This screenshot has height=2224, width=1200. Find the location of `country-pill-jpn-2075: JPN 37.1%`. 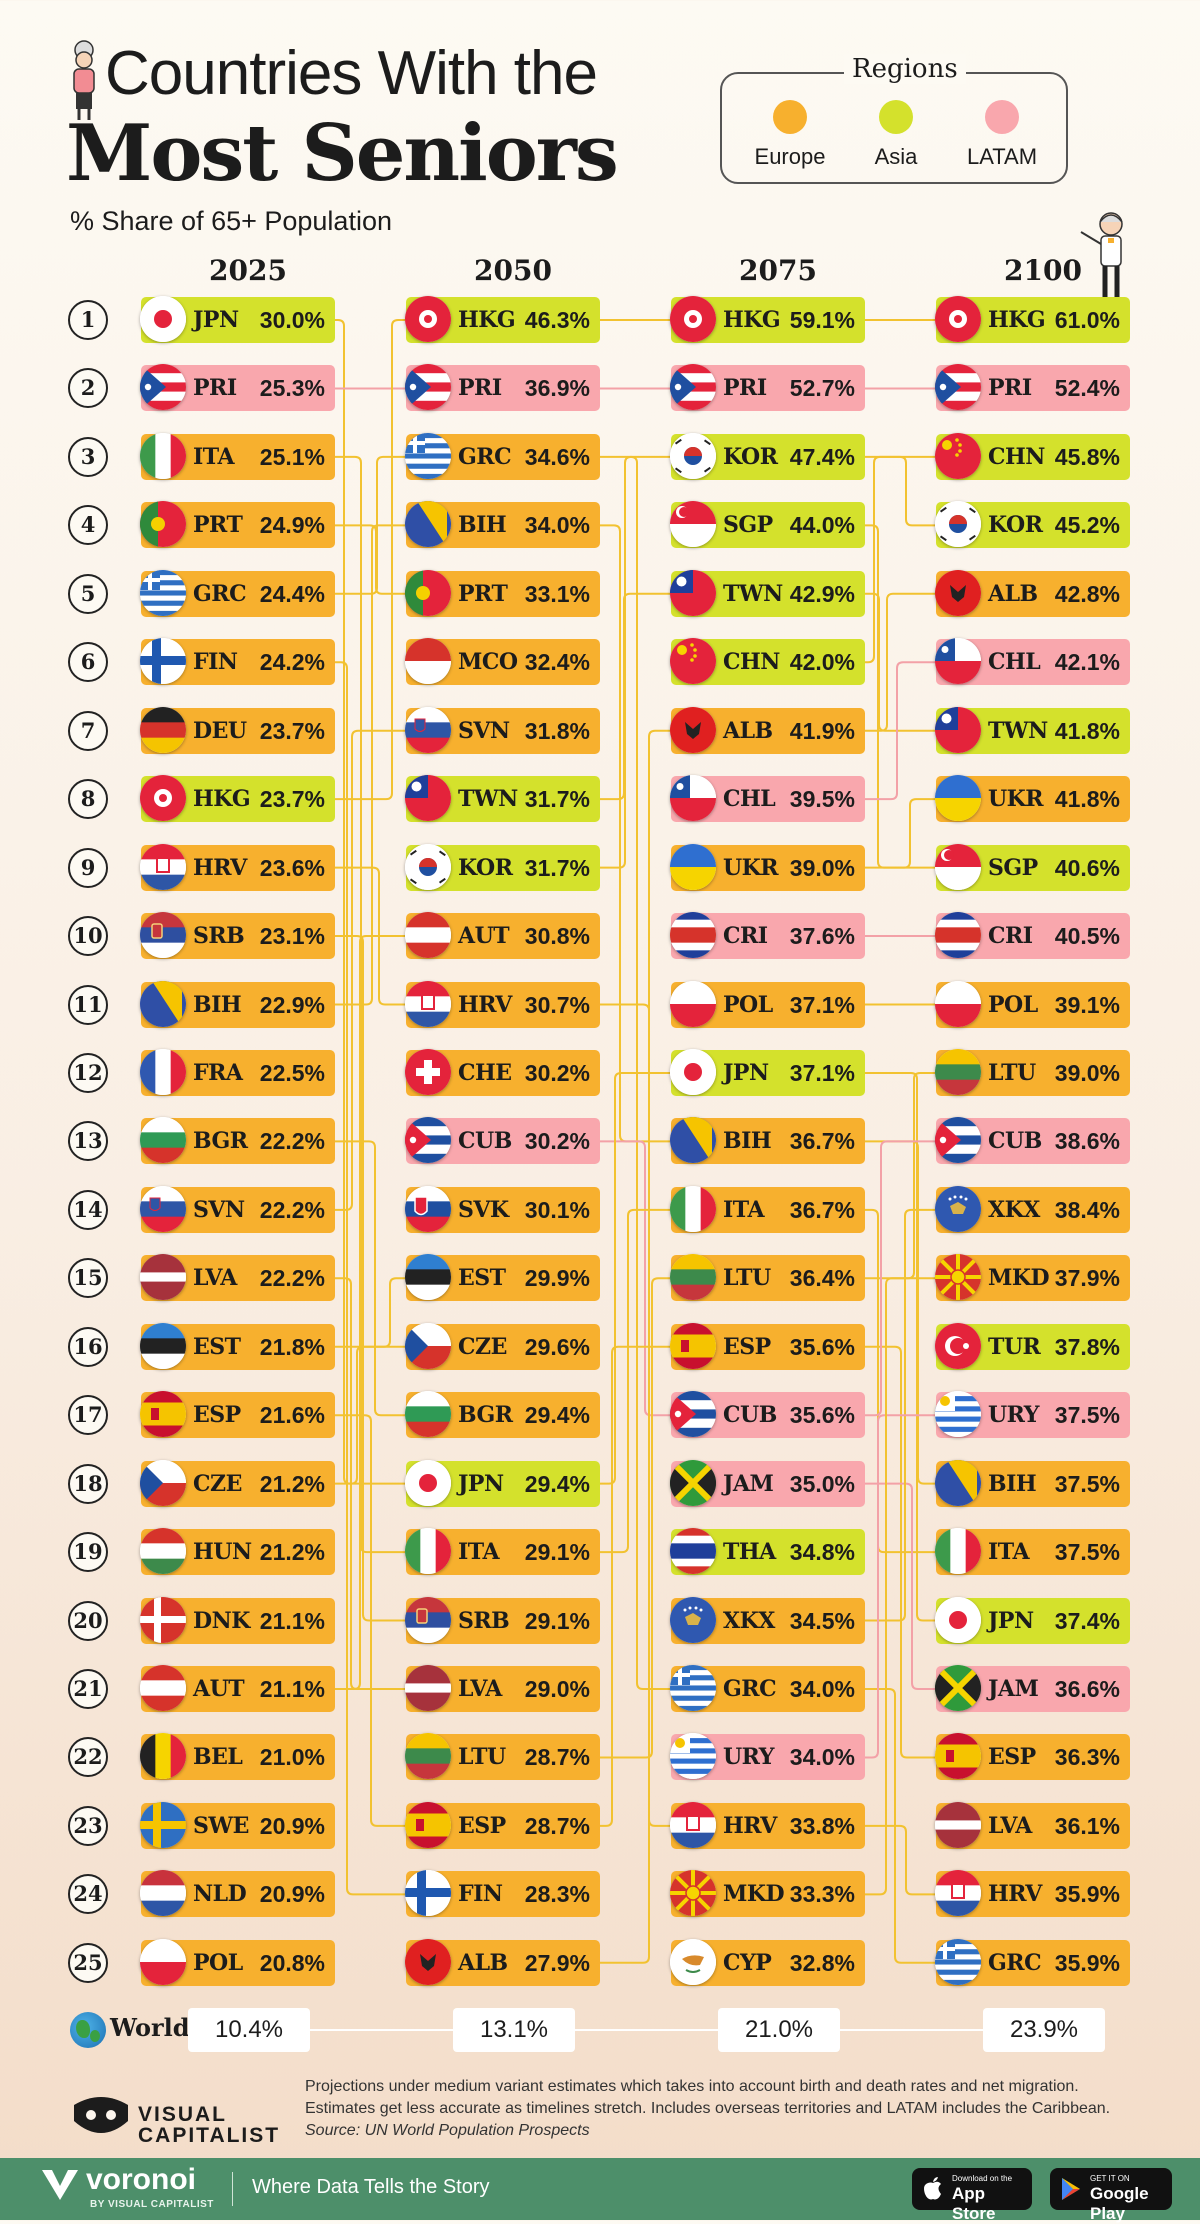

country-pill-jpn-2075: JPN 37.1% is located at coordinates (767, 1072).